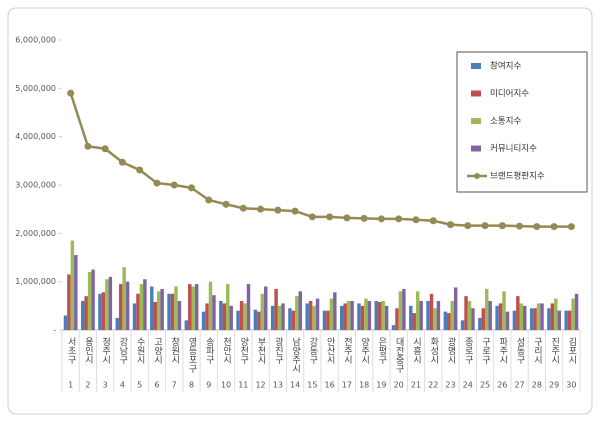  What do you see at coordinates (347, 350) in the screenshot?
I see `x-tick-label: 전주시` at bounding box center [347, 350].